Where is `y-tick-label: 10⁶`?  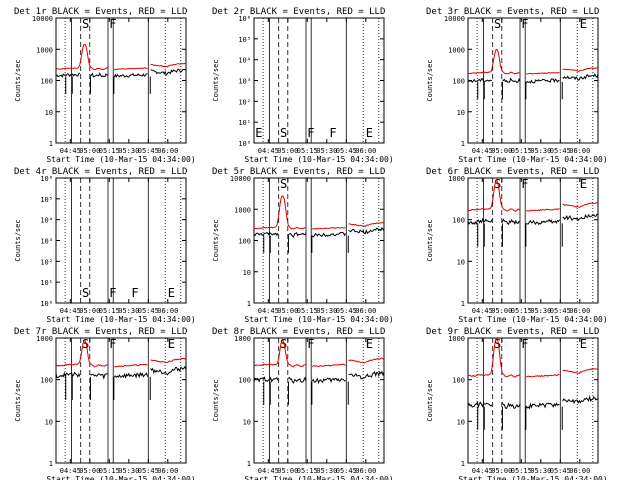 y-tick-label: 10⁶ is located at coordinates (244, 19).